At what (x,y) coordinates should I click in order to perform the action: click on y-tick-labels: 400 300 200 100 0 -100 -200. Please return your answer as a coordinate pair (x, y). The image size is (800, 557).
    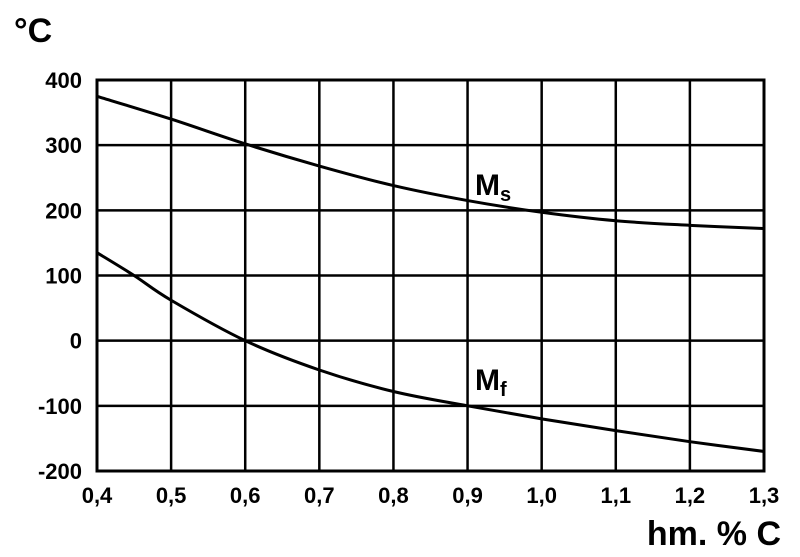
    Looking at the image, I should click on (60, 276).